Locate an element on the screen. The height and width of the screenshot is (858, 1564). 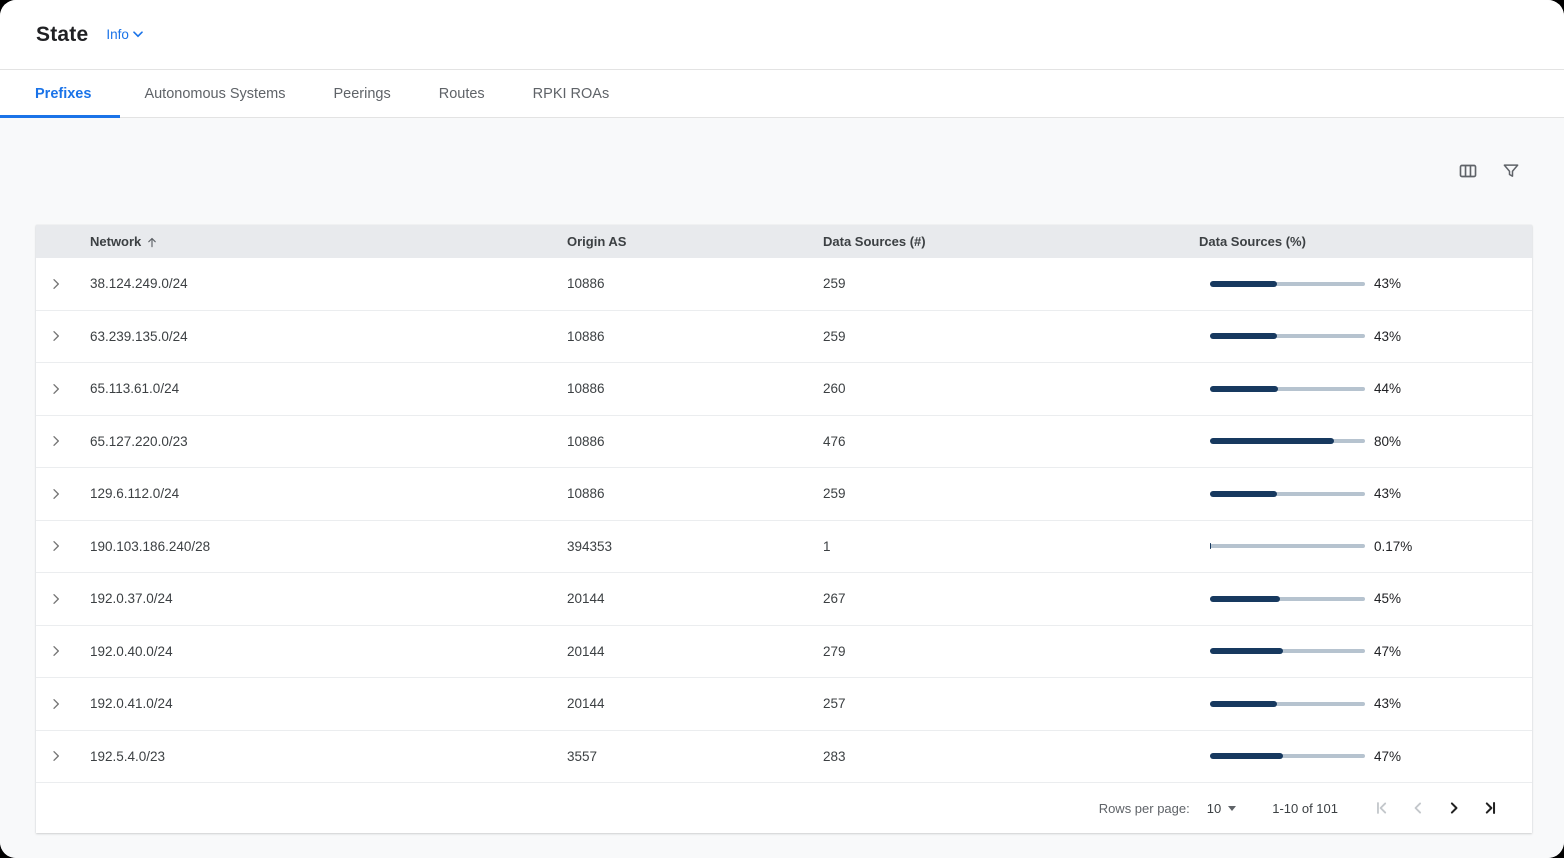
table-row: 192.0.37.0/24 20144 267 45% is located at coordinates (784, 599).